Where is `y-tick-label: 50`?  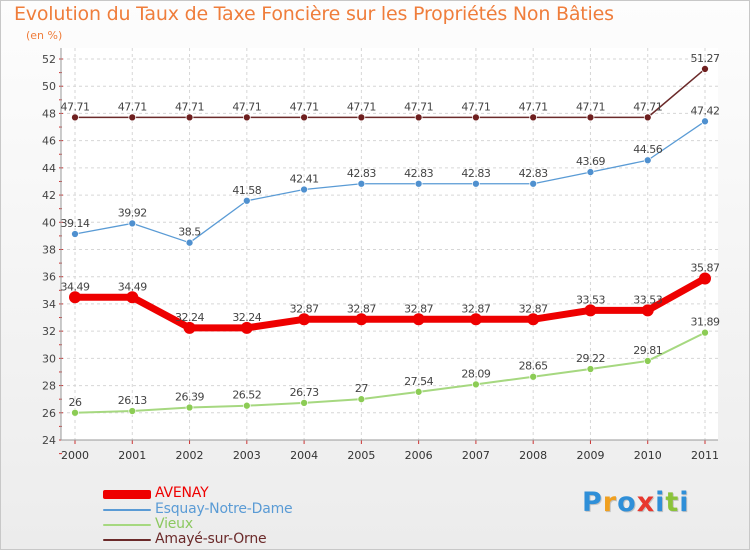 y-tick-label: 50 is located at coordinates (49, 86).